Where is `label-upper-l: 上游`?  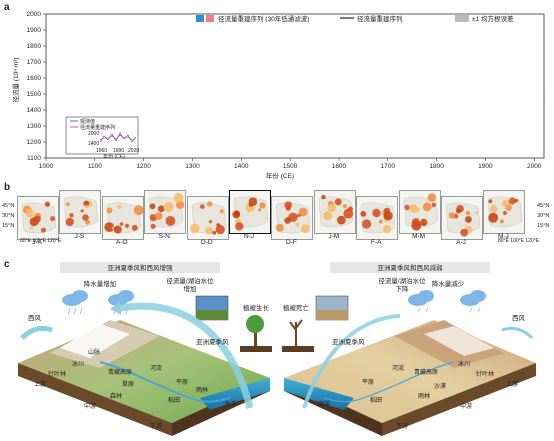
label-upper-l: 上游 is located at coordinates (40, 384).